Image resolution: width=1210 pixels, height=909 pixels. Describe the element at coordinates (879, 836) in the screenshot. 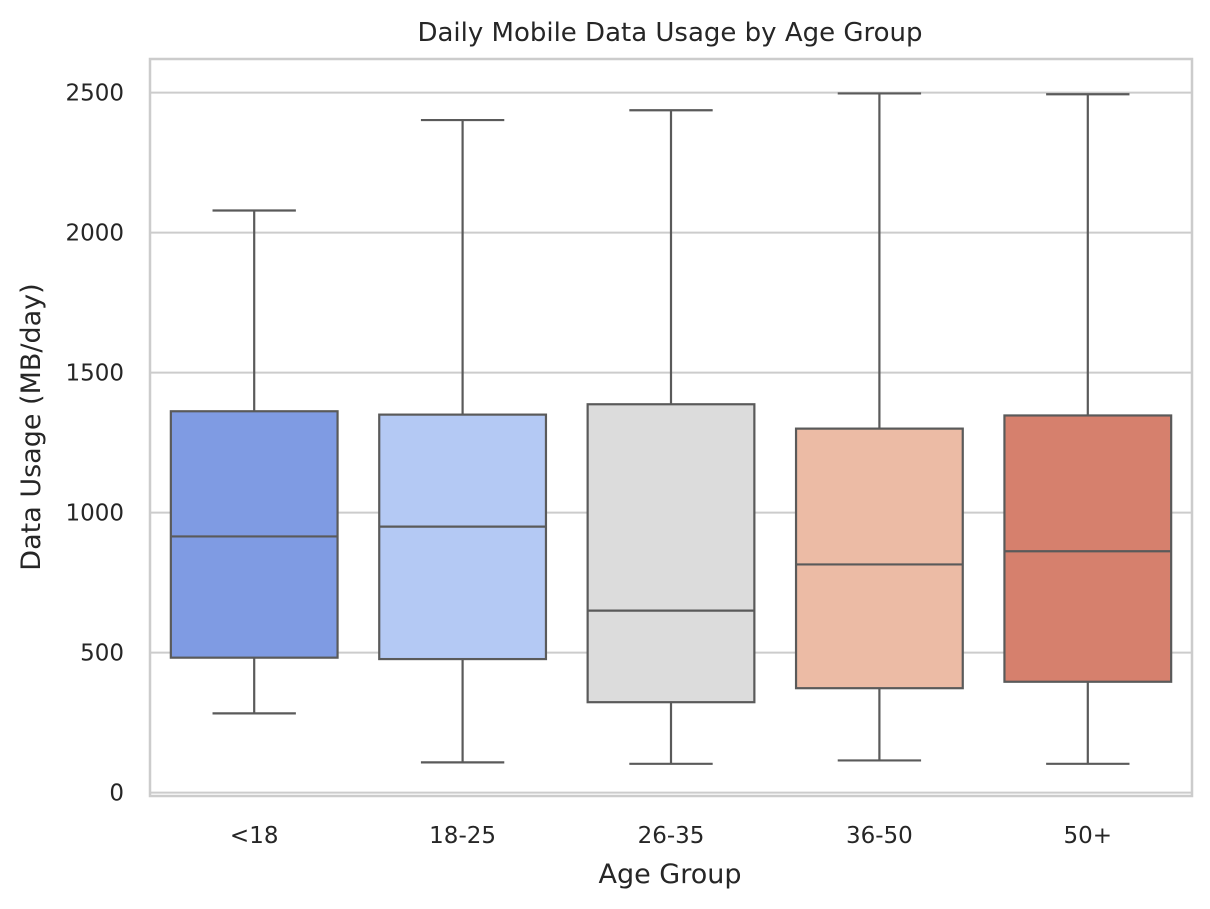

I see `x-tick-label-4: 36-50` at that location.